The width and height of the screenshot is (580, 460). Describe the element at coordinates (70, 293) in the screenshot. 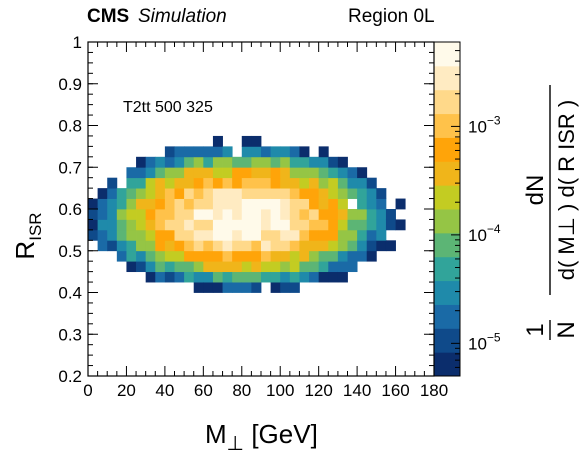

I see `y-tick-label: 0.4` at that location.